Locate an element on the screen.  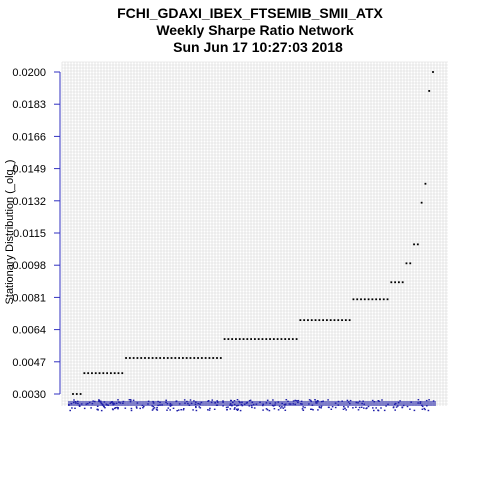
y-tick-label: 0.0149 is located at coordinates (29, 170).